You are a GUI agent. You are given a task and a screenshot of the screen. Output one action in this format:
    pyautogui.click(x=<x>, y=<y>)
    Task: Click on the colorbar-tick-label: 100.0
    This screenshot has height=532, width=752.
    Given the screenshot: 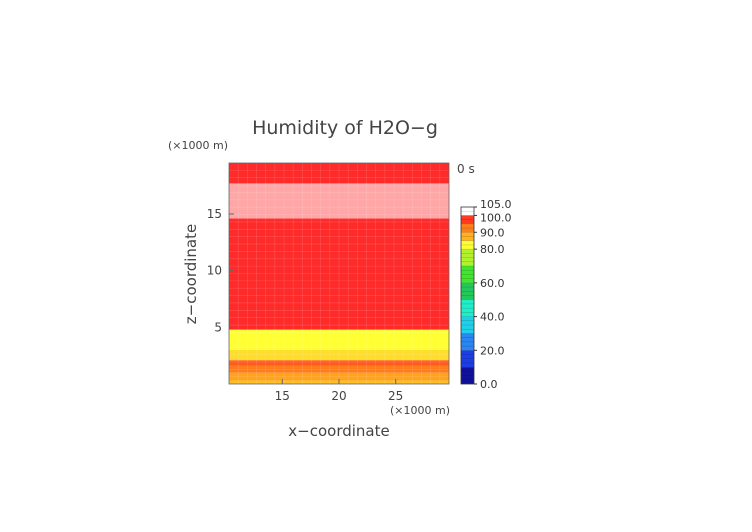 What is the action you would take?
    pyautogui.click(x=496, y=217)
    